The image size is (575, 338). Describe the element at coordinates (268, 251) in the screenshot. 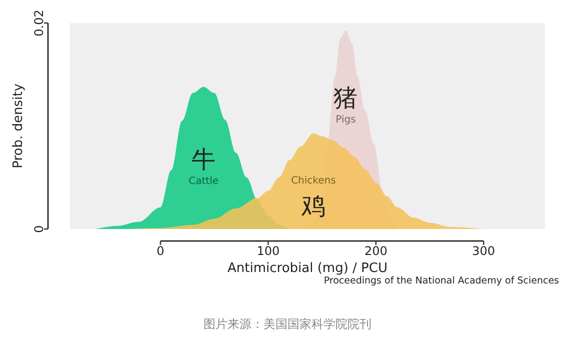

I see `x-tick-label: 100` at that location.